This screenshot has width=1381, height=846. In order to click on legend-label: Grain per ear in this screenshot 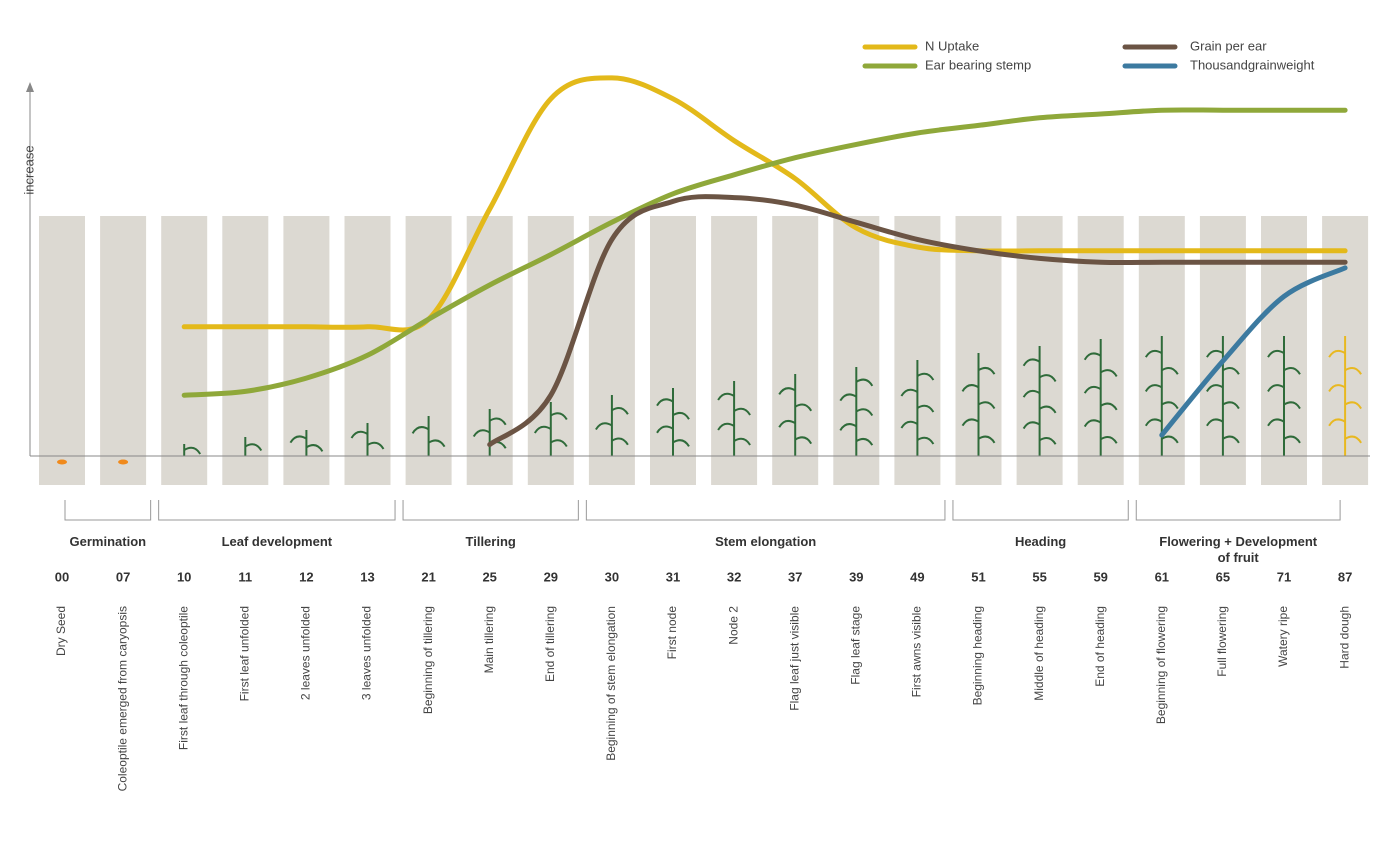, I will do `click(1228, 45)`.